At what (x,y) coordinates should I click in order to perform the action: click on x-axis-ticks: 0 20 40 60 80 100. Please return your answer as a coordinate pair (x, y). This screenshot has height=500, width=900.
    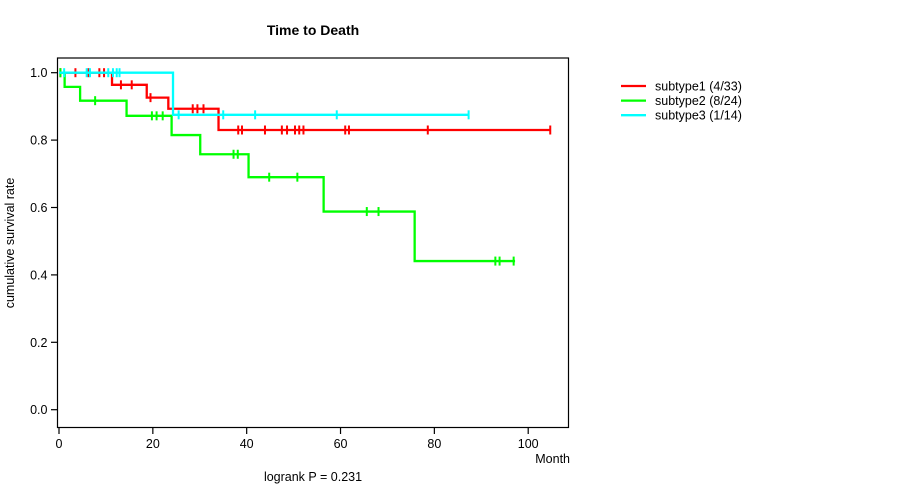
    Looking at the image, I should click on (297, 439).